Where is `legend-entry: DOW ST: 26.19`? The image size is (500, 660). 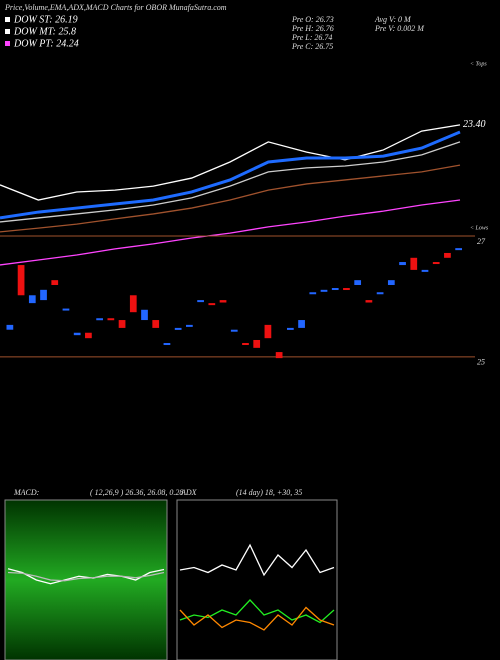 legend-entry: DOW ST: 26.19 is located at coordinates (45, 19).